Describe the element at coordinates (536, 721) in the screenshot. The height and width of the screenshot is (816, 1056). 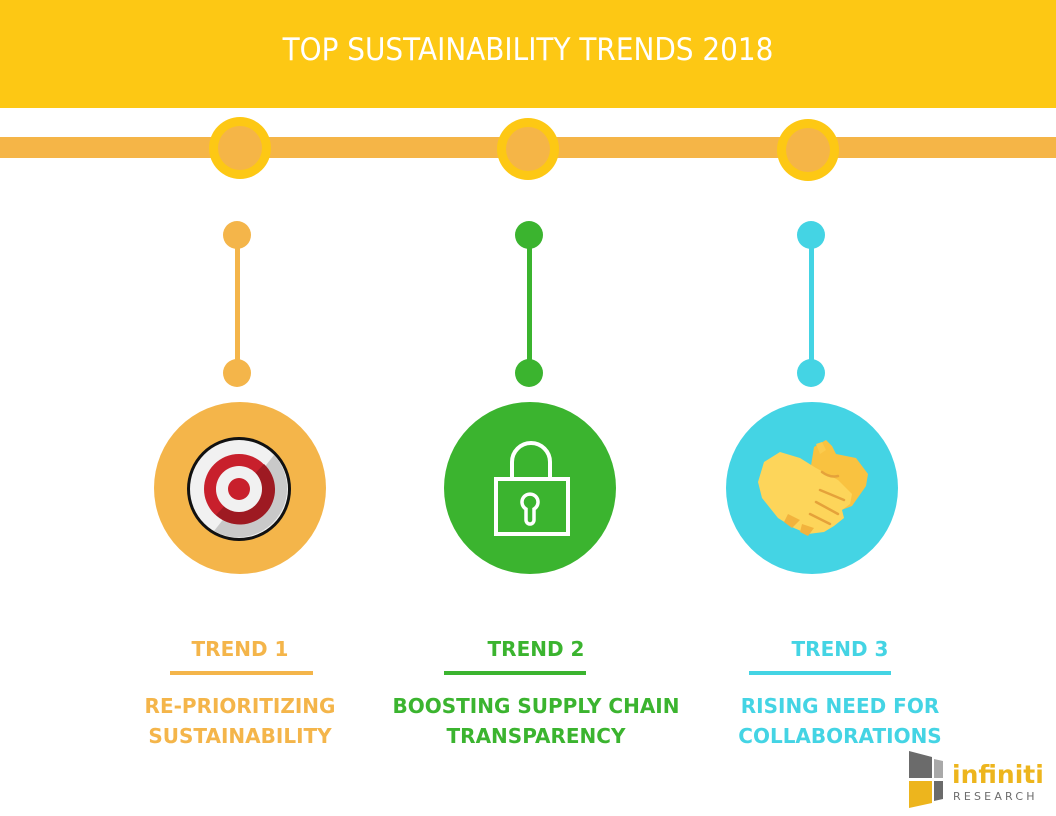
I see `trend-2-description: BOOSTING SUPPLY CHAIN TRANSPARENCY` at that location.